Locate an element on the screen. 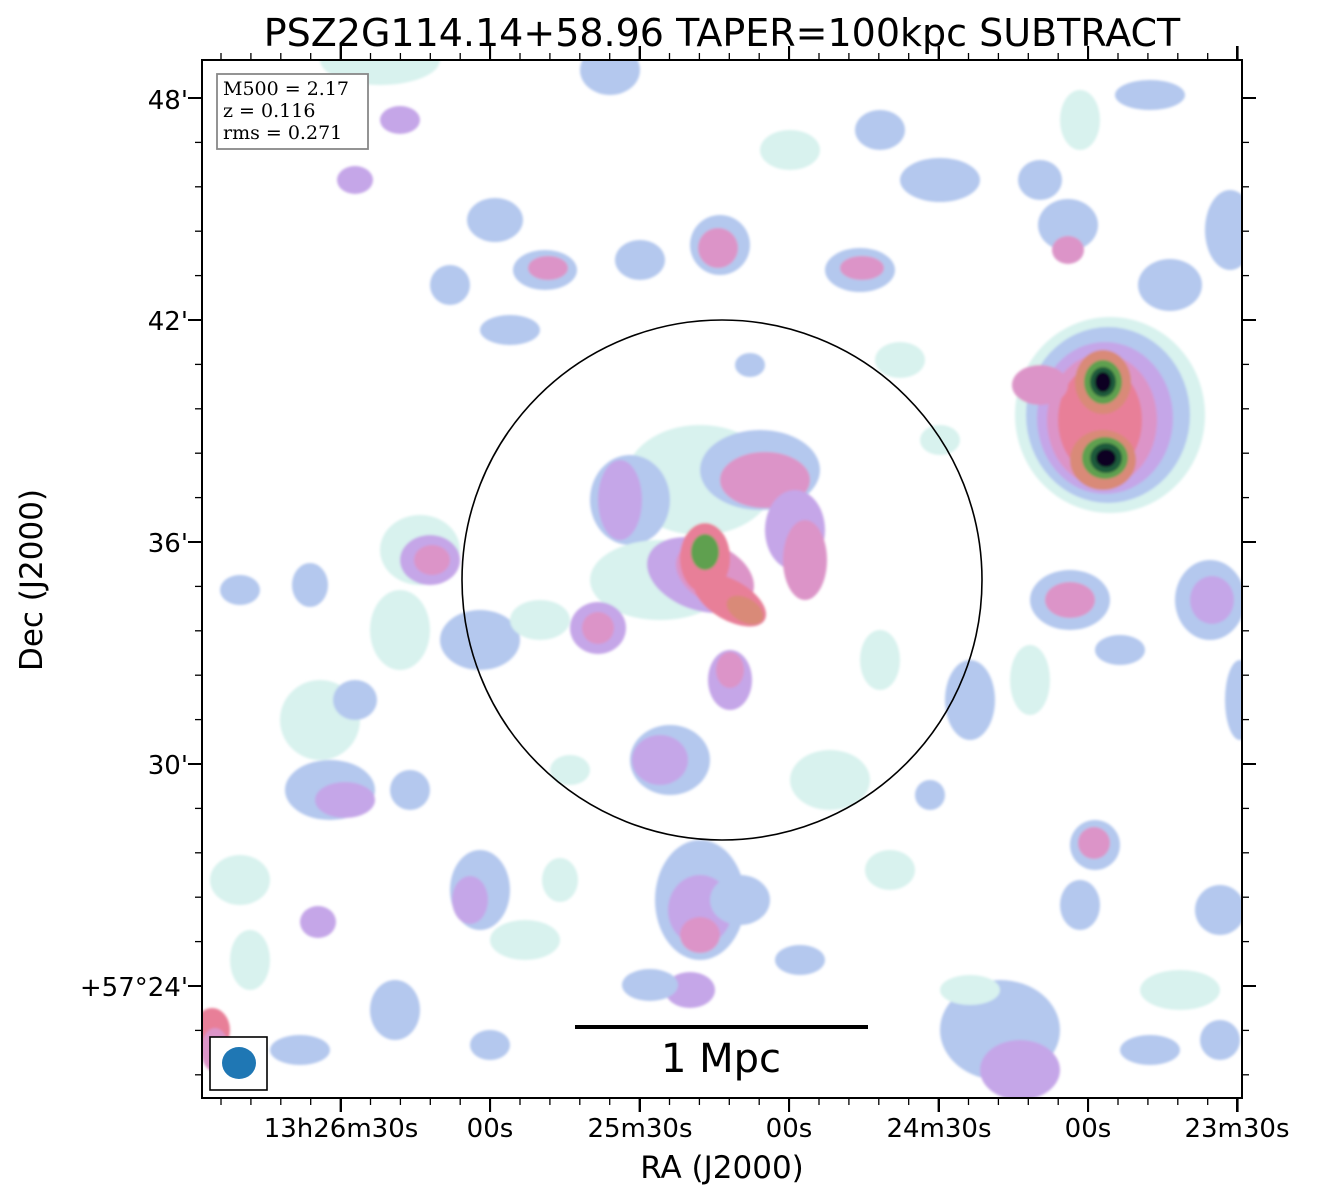  y-tick-label: 48' is located at coordinates (168, 101).